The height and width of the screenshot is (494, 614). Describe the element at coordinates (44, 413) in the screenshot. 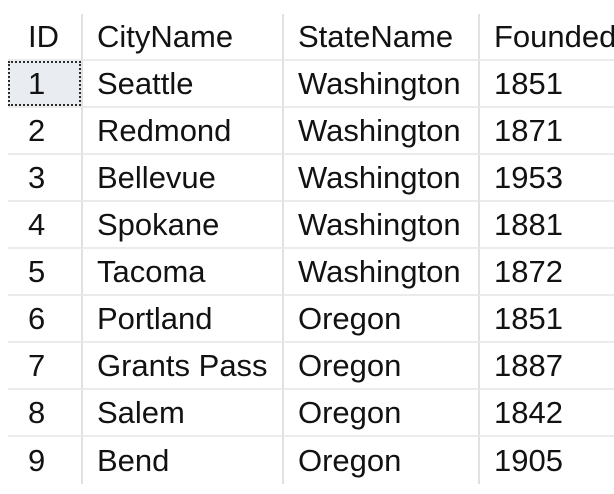

I see `cell-id: 8` at that location.